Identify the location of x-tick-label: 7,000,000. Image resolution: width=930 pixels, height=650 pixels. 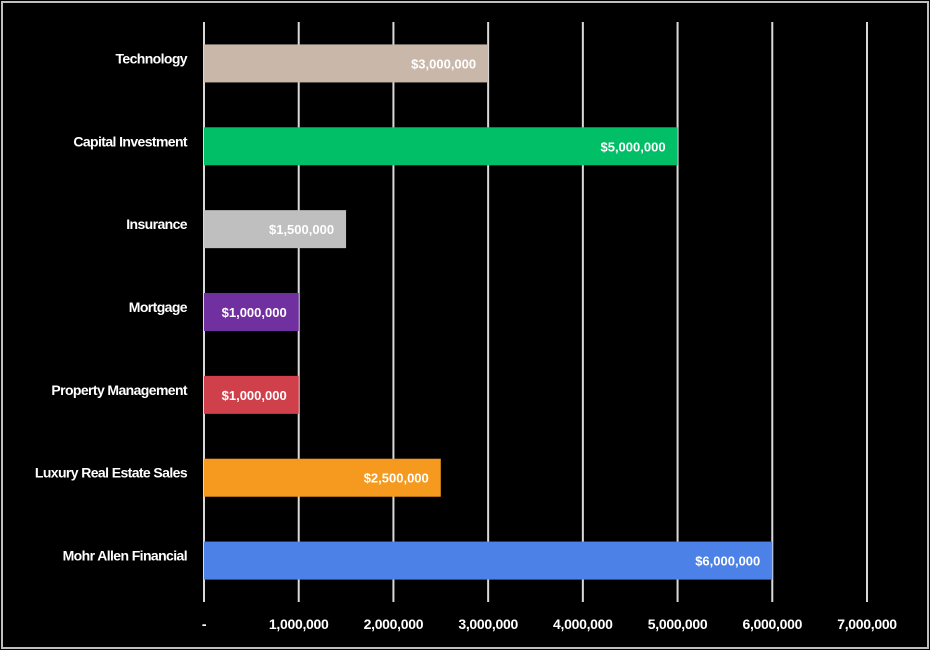
(867, 624).